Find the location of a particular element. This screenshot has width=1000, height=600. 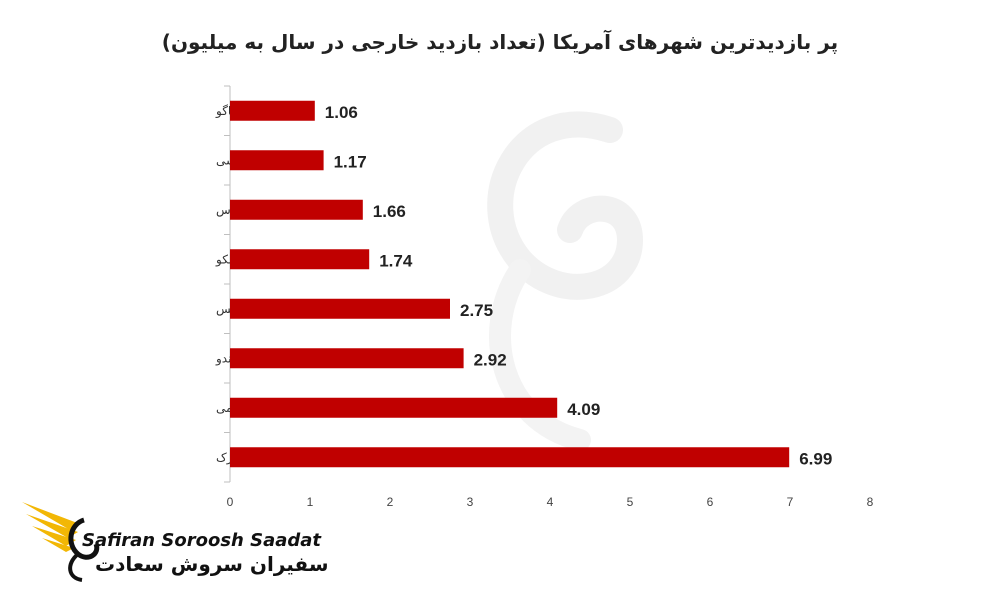

value-label: 2.75 is located at coordinates (476, 310).